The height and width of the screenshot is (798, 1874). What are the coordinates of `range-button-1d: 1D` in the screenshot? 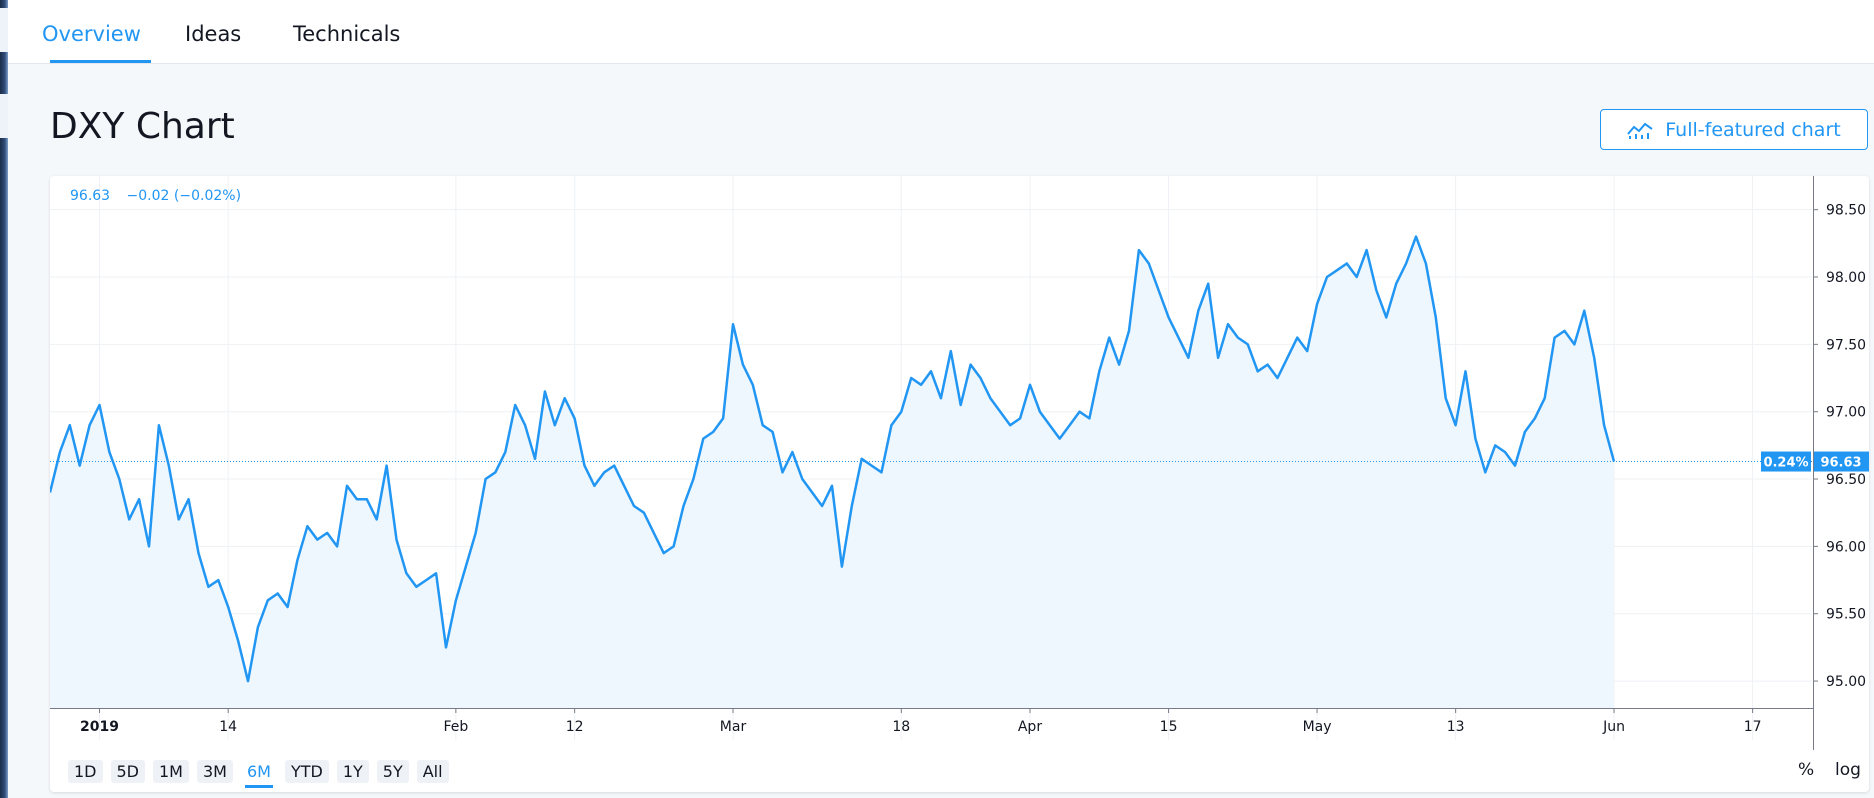 It's located at (85, 771).